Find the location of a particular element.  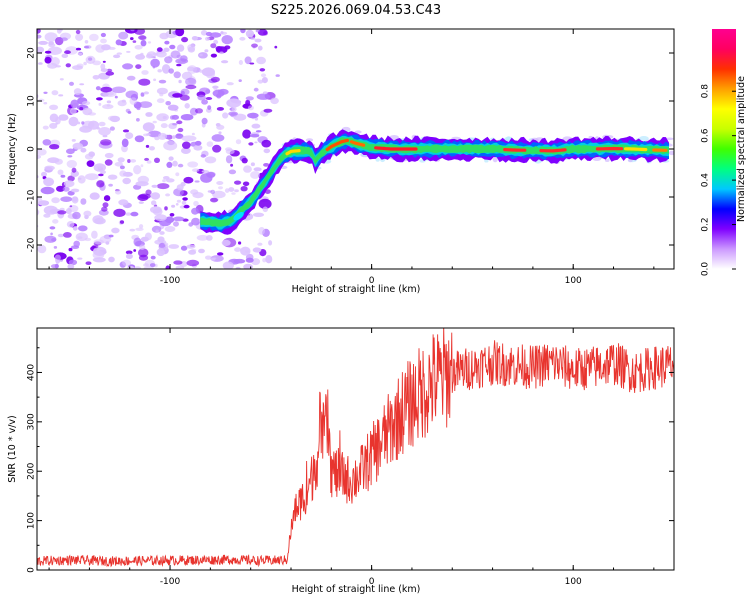

y-tick-label: 200 is located at coordinates (32, 470).